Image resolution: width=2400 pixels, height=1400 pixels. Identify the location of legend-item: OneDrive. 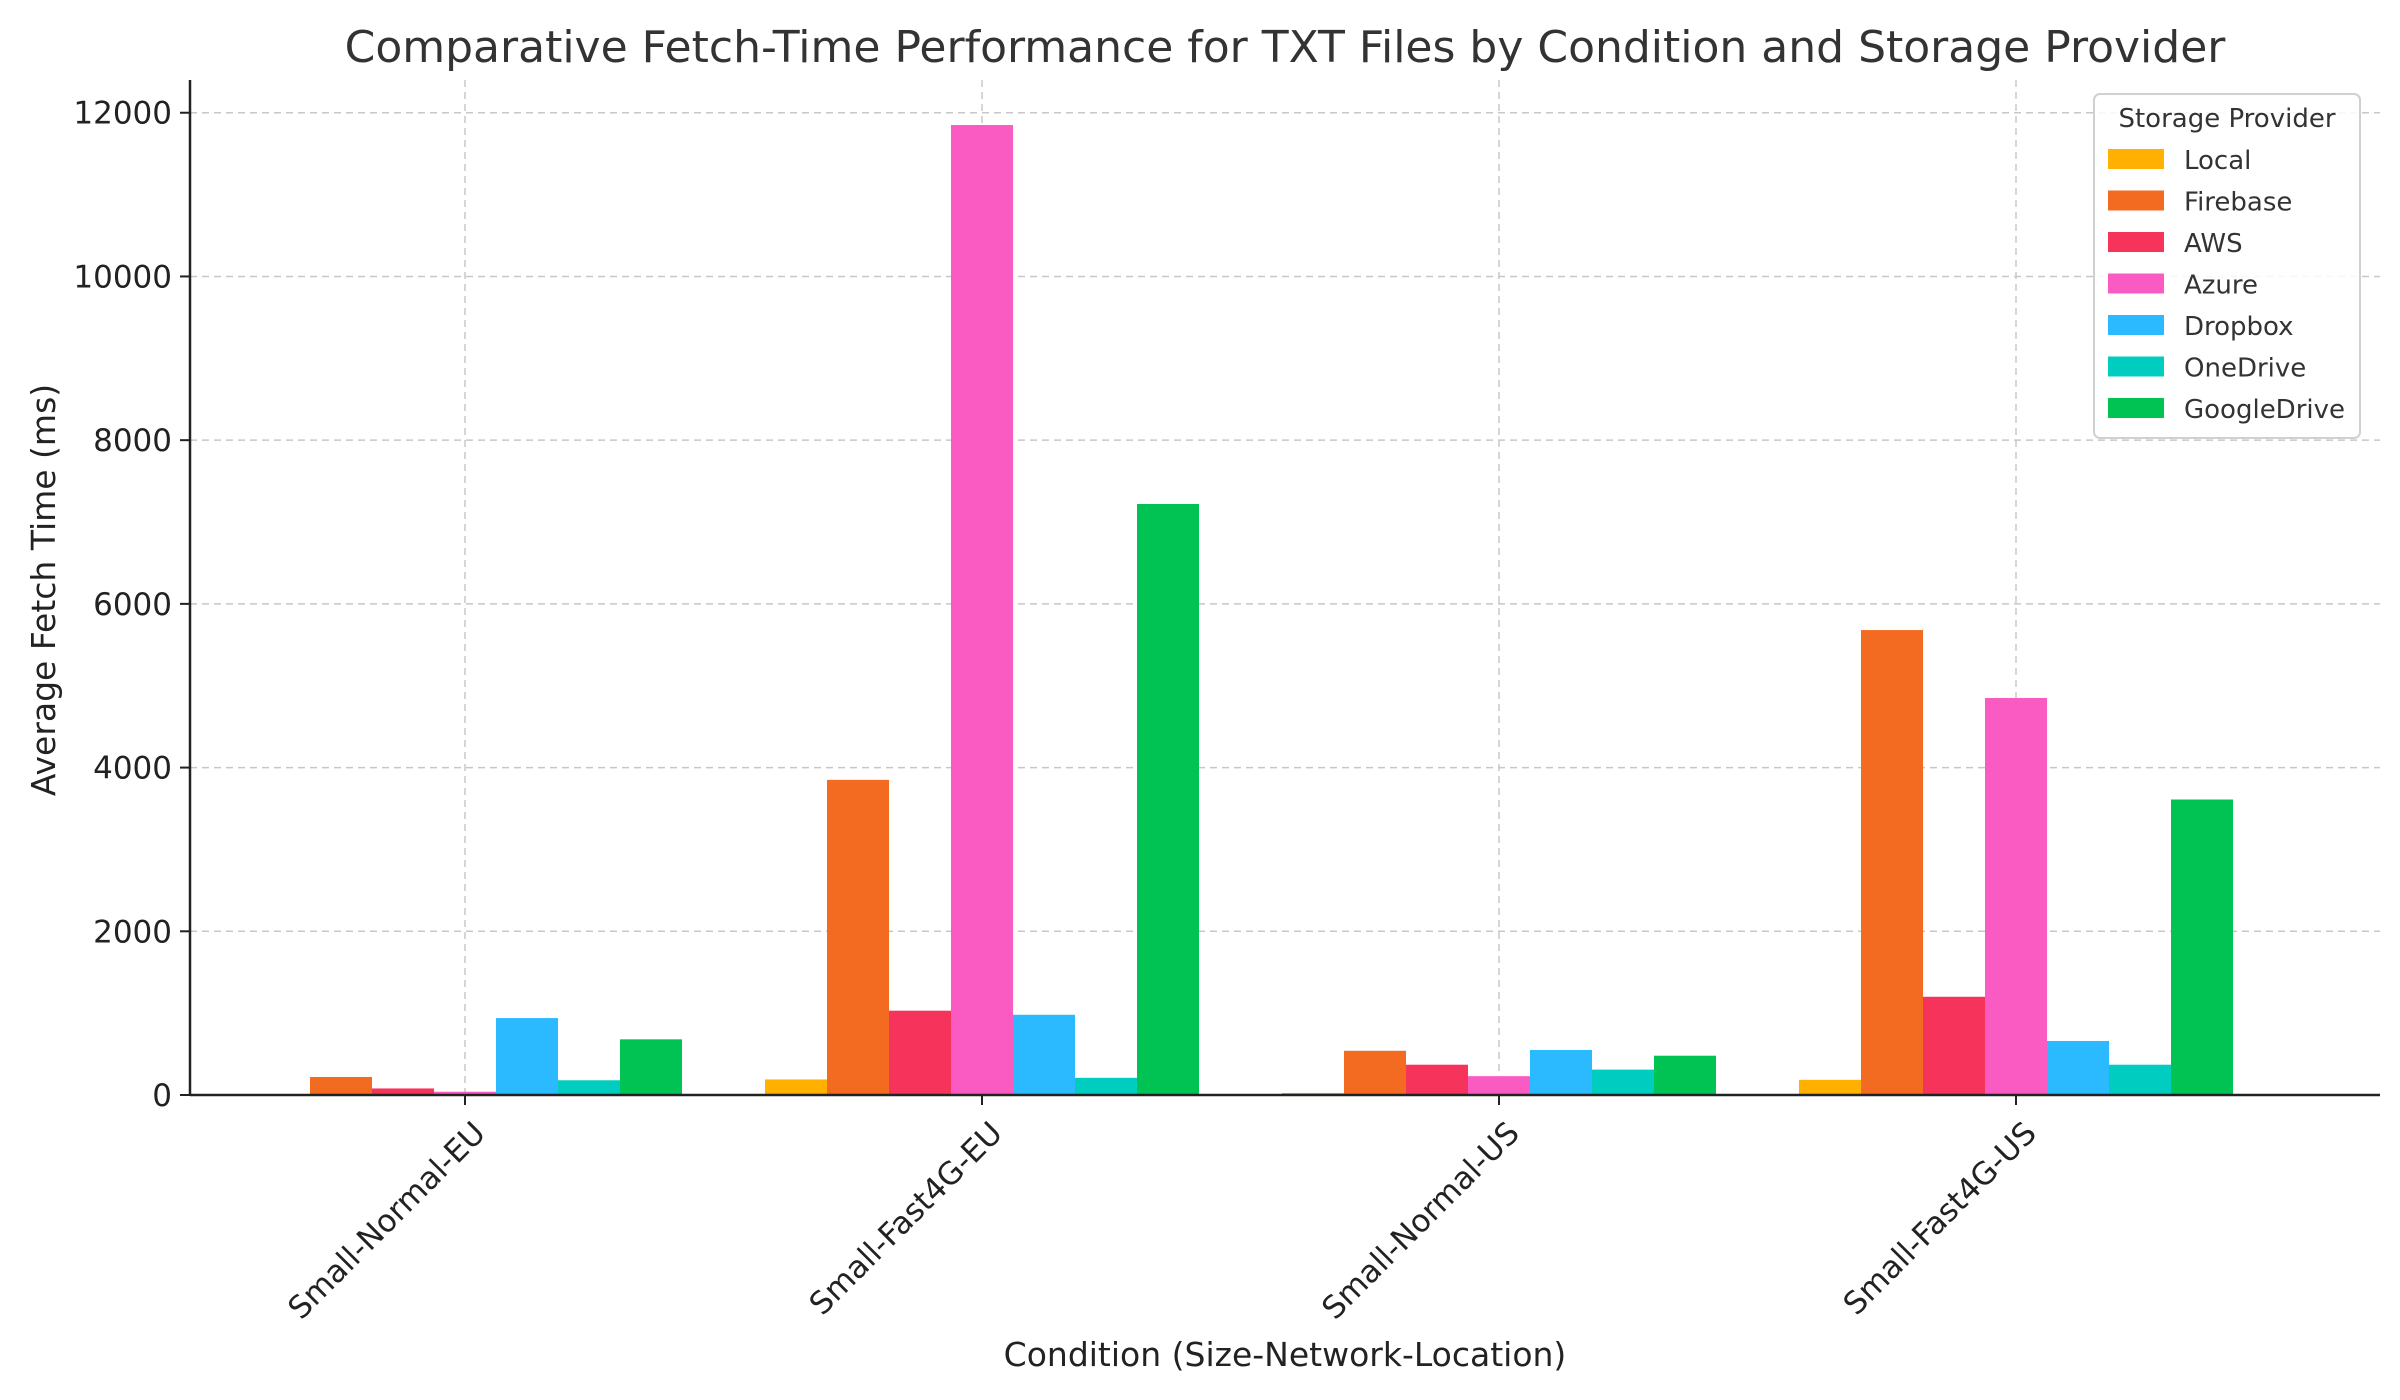
(2207, 369).